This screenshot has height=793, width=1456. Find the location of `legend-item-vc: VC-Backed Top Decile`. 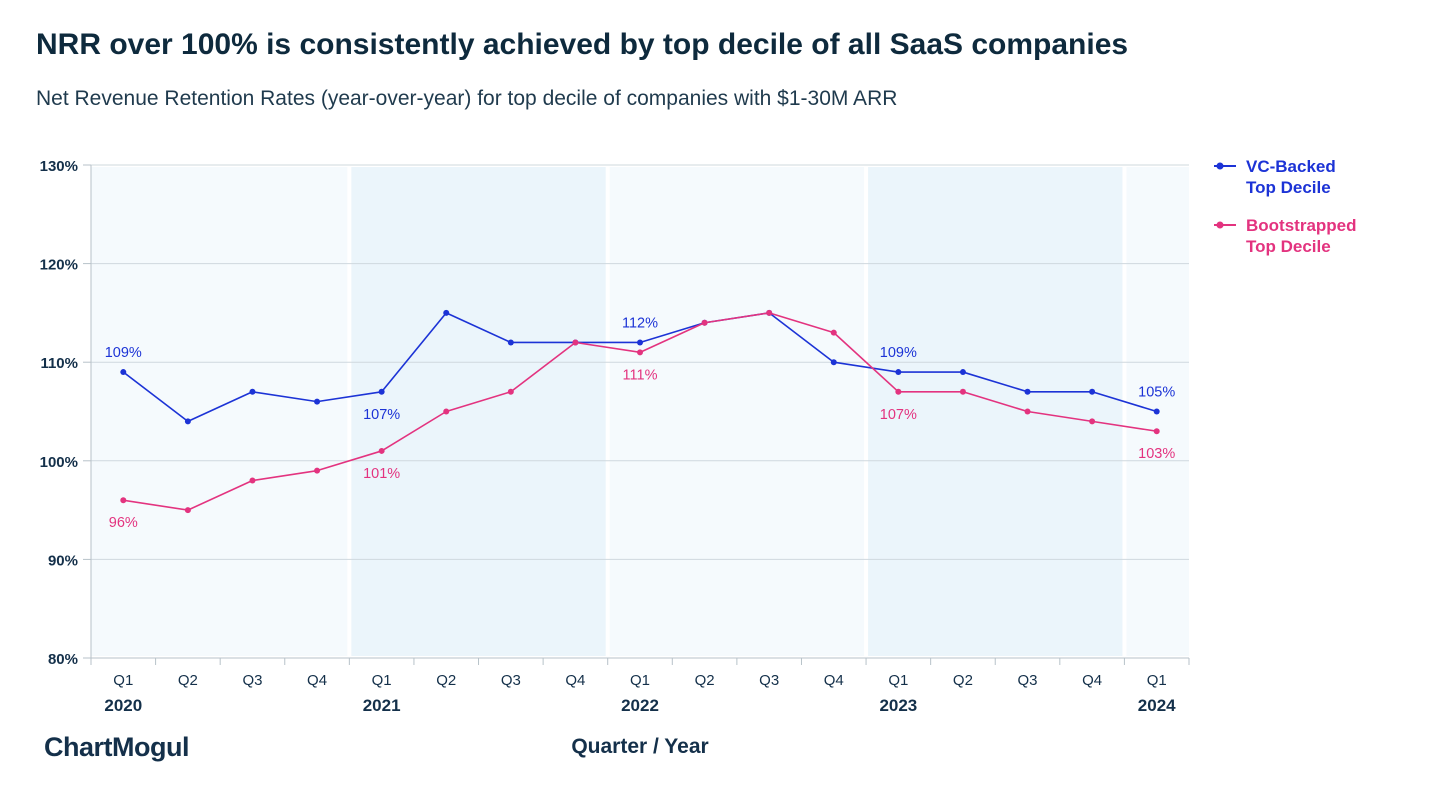

legend-item-vc: VC-Backed Top Decile is located at coordinates (1285, 177).